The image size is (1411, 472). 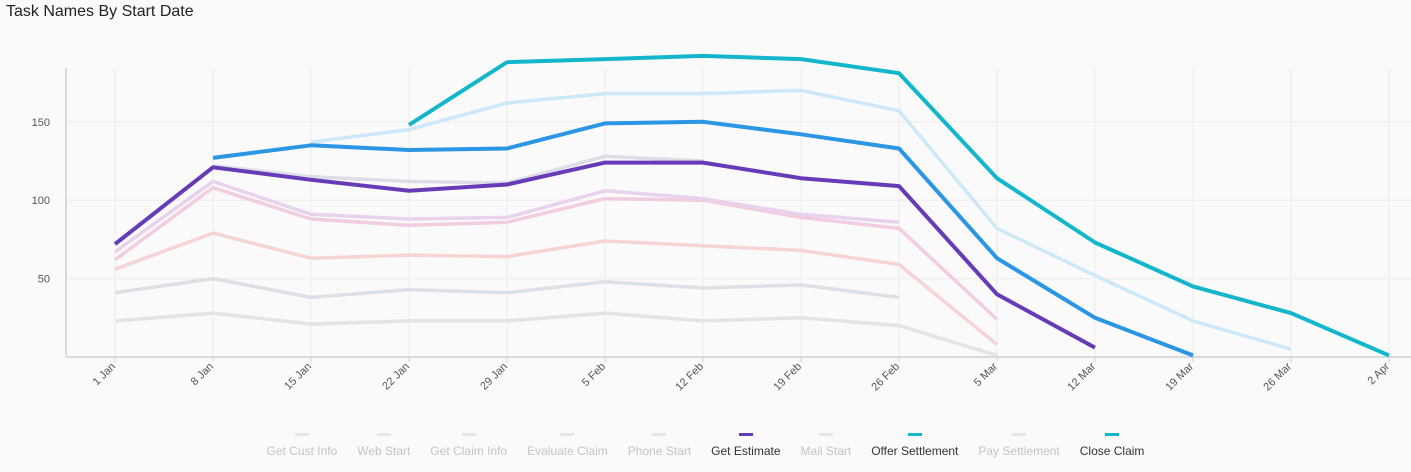 I want to click on x-tick-label: 26 Mar, so click(x=1277, y=376).